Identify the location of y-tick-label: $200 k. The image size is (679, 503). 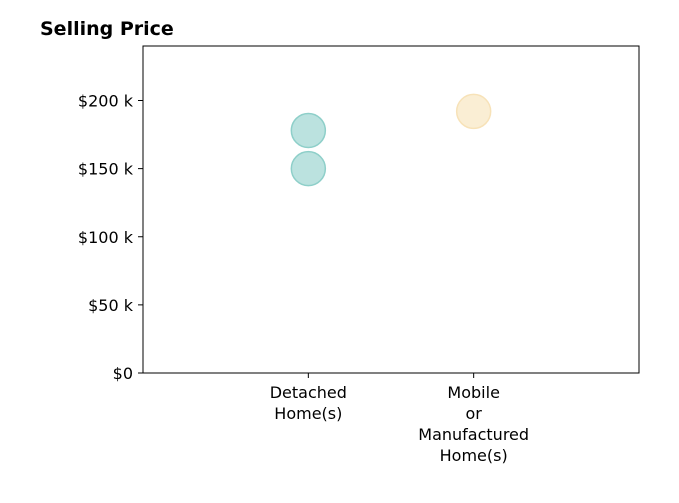
(106, 101).